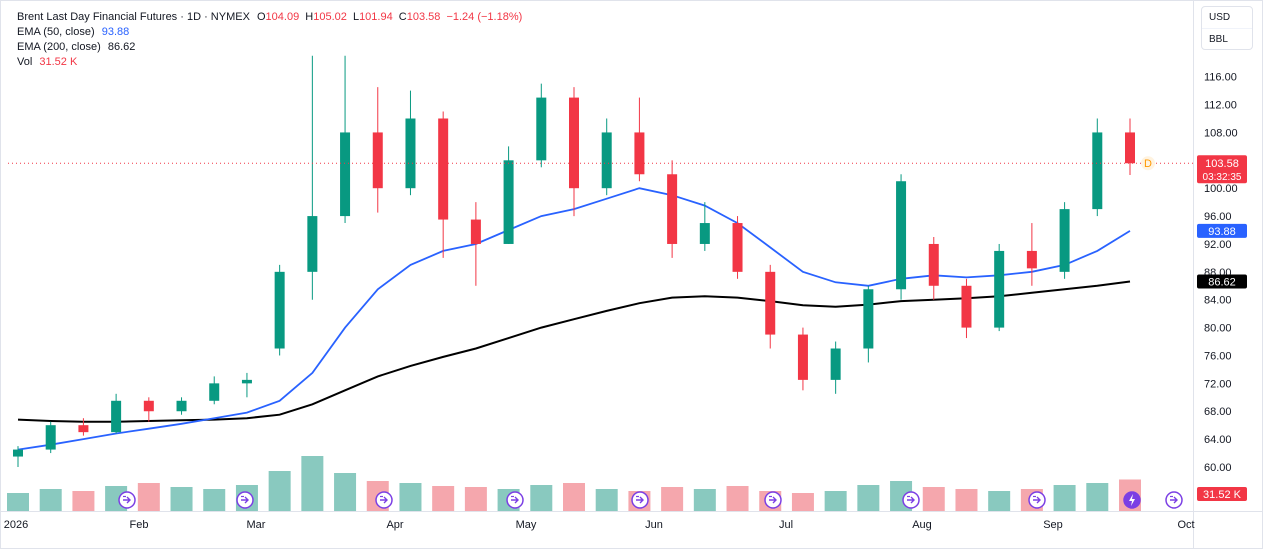  I want to click on open-value: 104.09, so click(282, 17).